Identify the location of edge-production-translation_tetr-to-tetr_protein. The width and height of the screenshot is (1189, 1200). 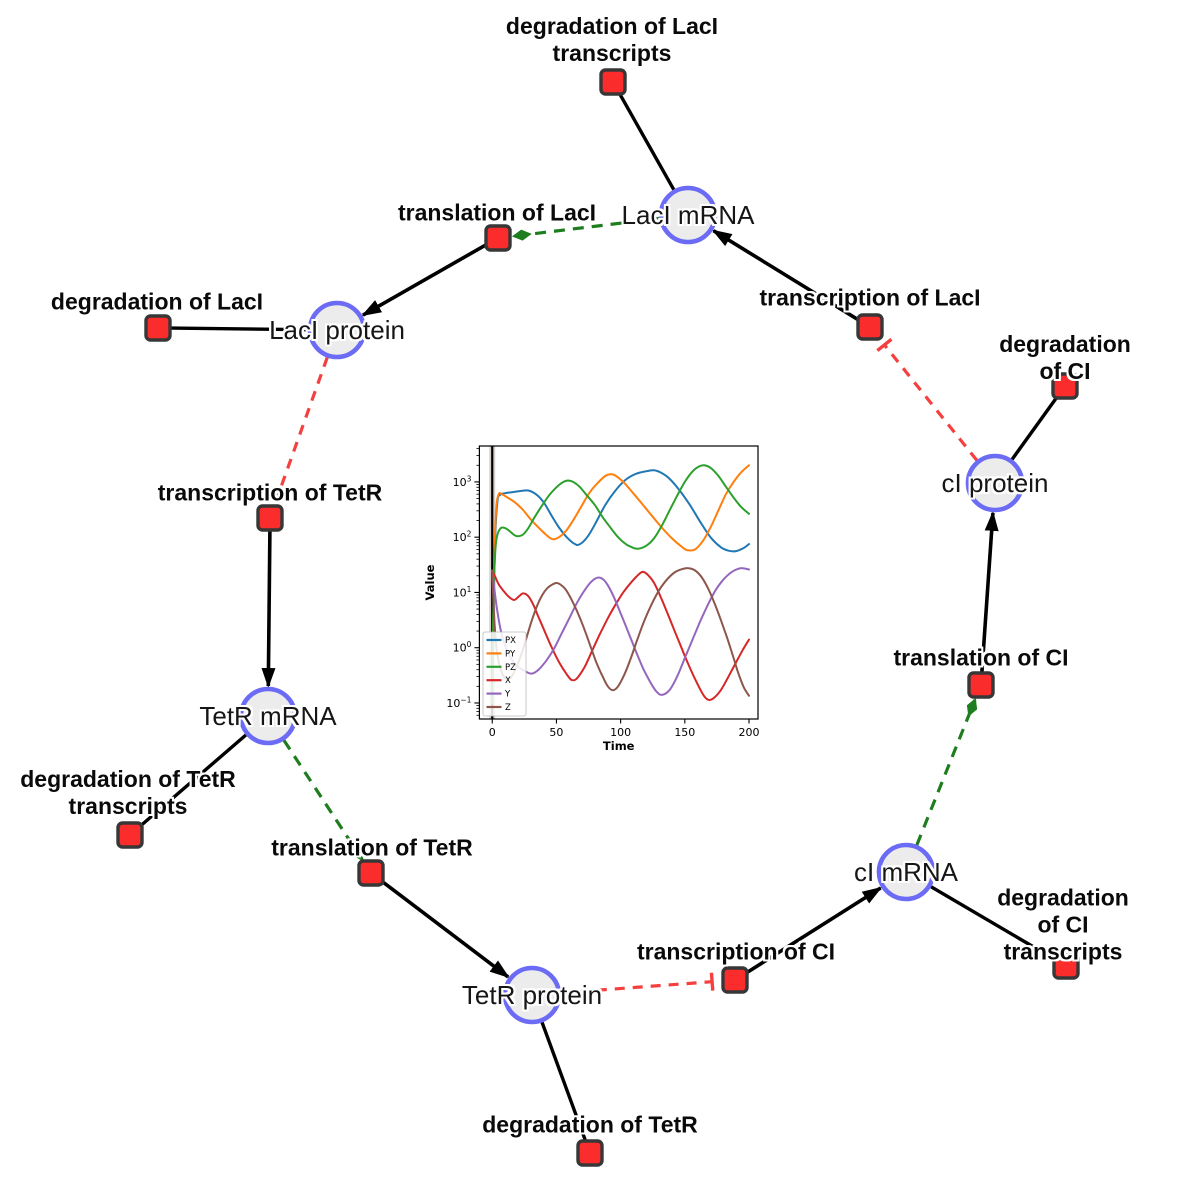
(445, 929).